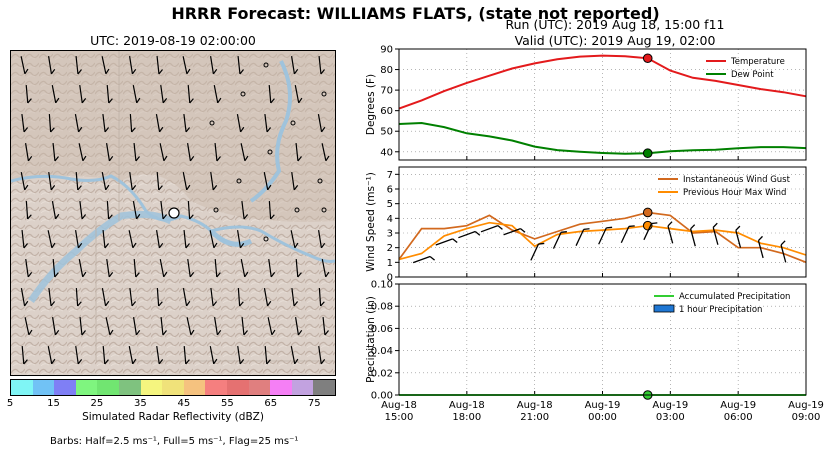 This screenshot has height=460, width=831. I want to click on y-tick-label: 50, so click(386, 132).